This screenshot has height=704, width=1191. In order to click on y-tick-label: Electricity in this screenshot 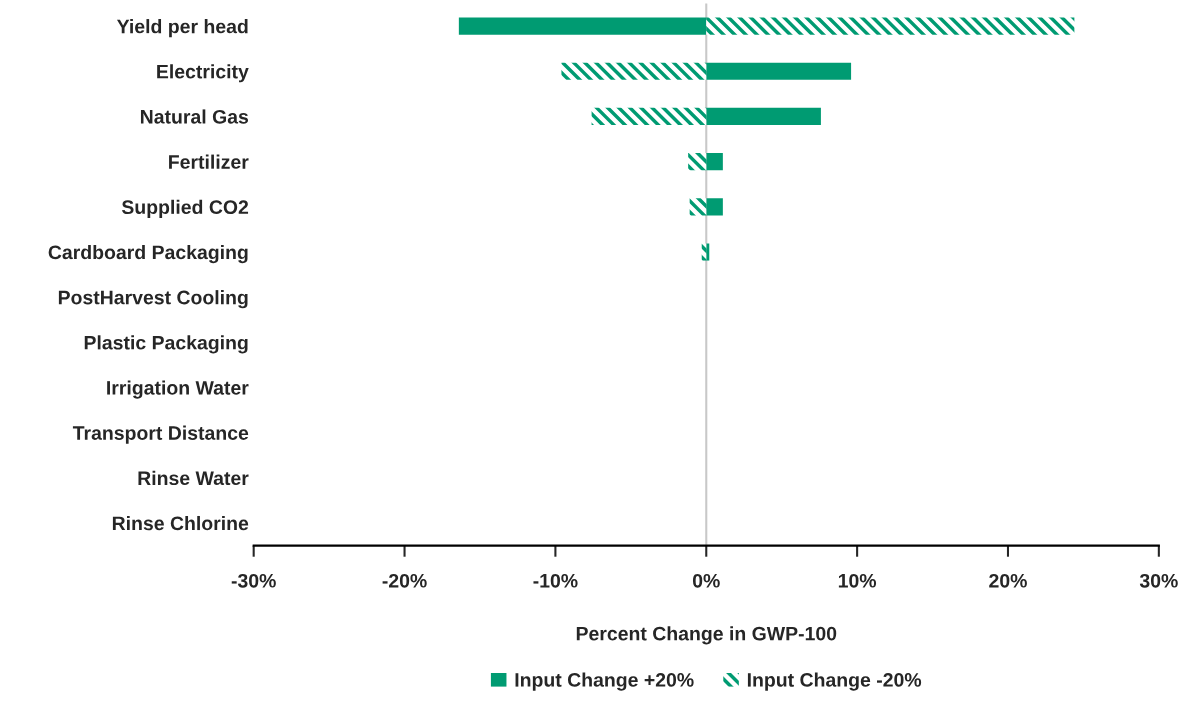, I will do `click(203, 73)`.